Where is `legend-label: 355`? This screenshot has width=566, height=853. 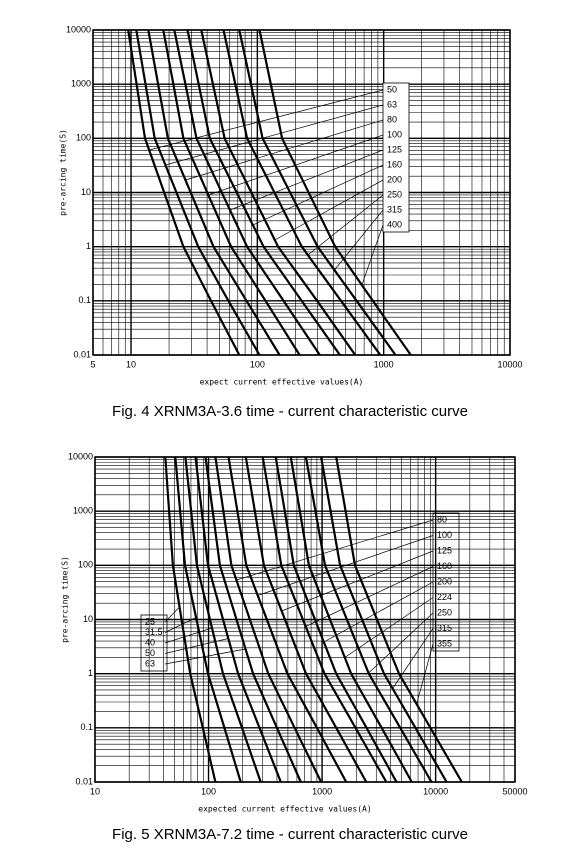 legend-label: 355 is located at coordinates (444, 643).